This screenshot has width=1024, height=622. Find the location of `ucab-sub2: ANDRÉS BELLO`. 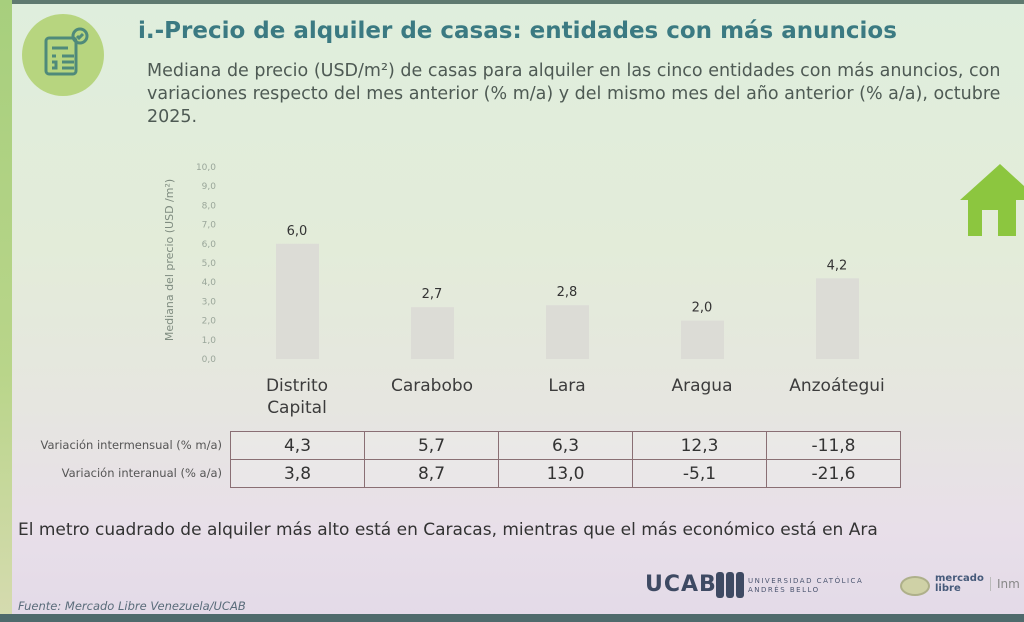

ucab-sub2: ANDRÉS BELLO is located at coordinates (784, 590).